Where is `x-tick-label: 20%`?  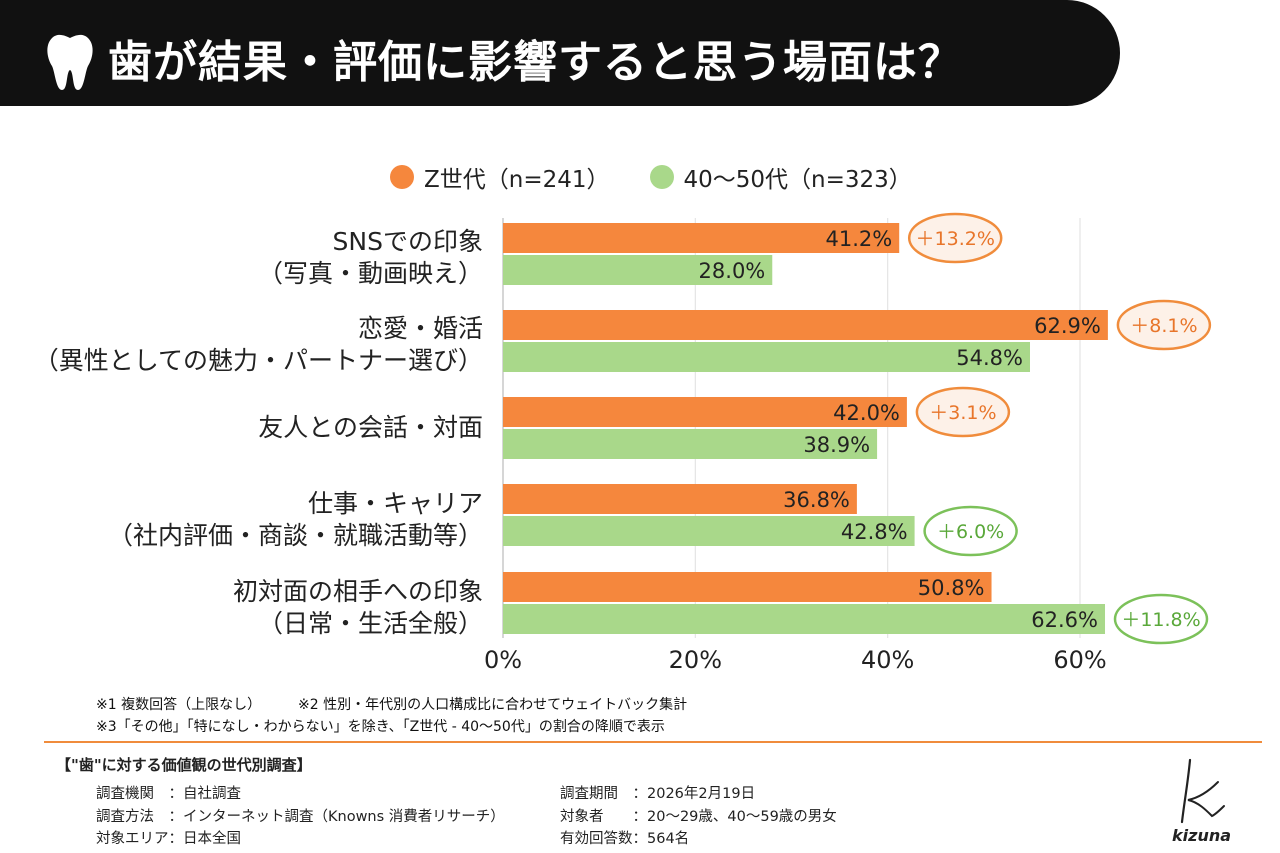
x-tick-label: 20% is located at coordinates (695, 660).